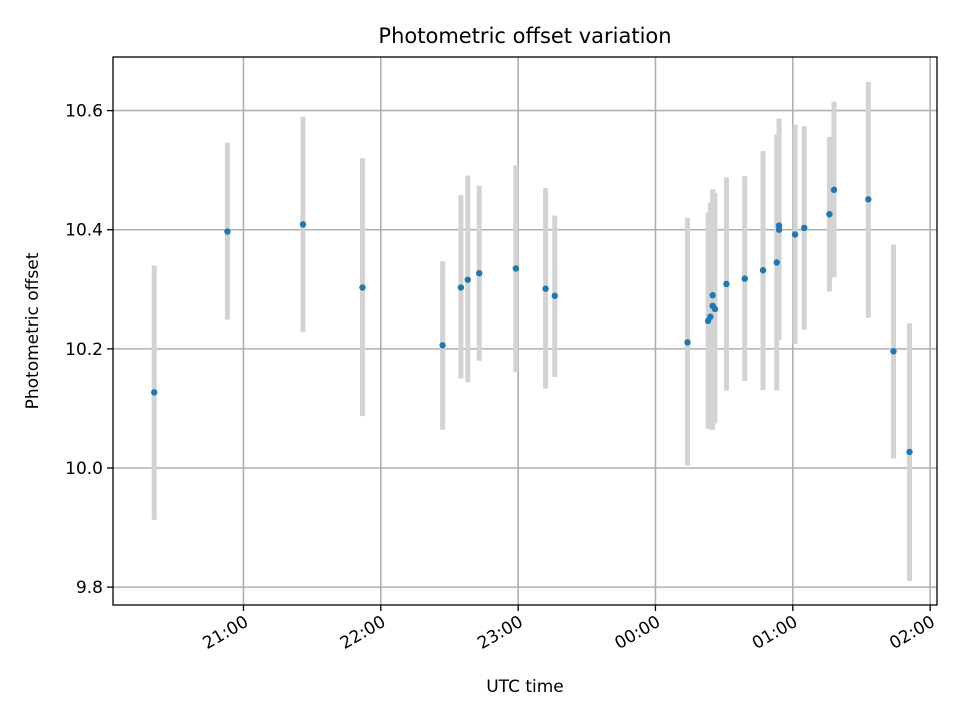  Describe the element at coordinates (525, 687) in the screenshot. I see `x-axis-label: UTC time` at that location.